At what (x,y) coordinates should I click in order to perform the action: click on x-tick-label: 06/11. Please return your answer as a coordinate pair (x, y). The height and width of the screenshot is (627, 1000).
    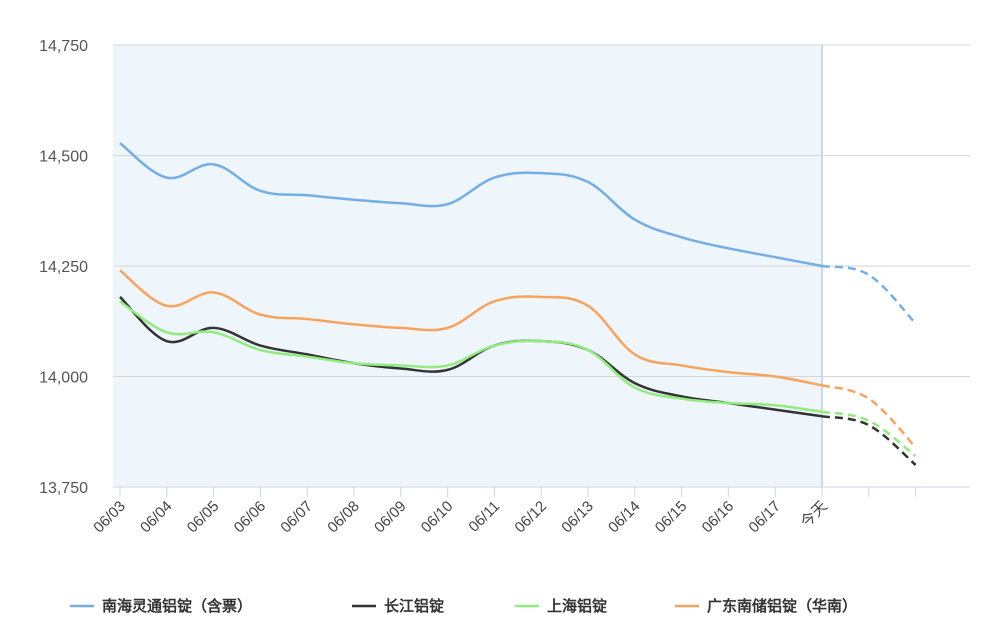
    Looking at the image, I should click on (484, 517).